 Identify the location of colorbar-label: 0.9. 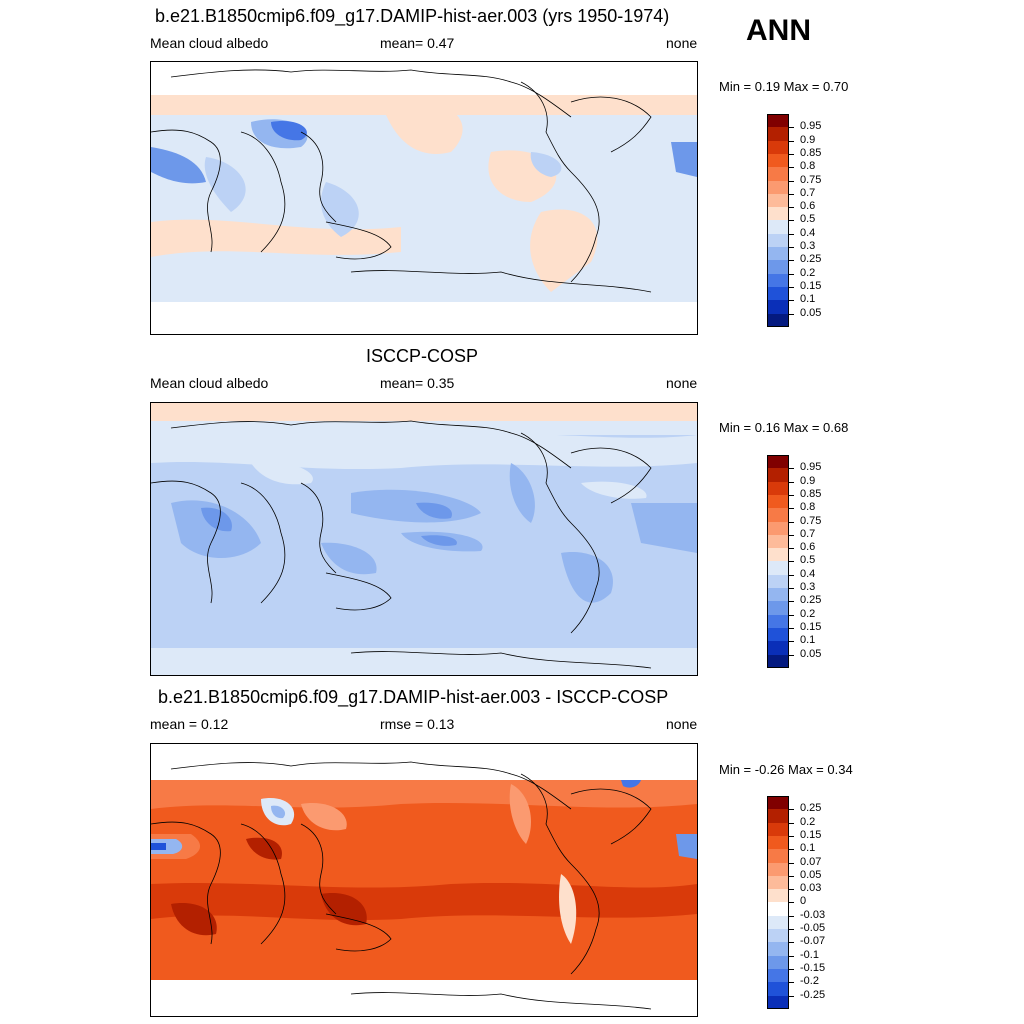
(808, 139).